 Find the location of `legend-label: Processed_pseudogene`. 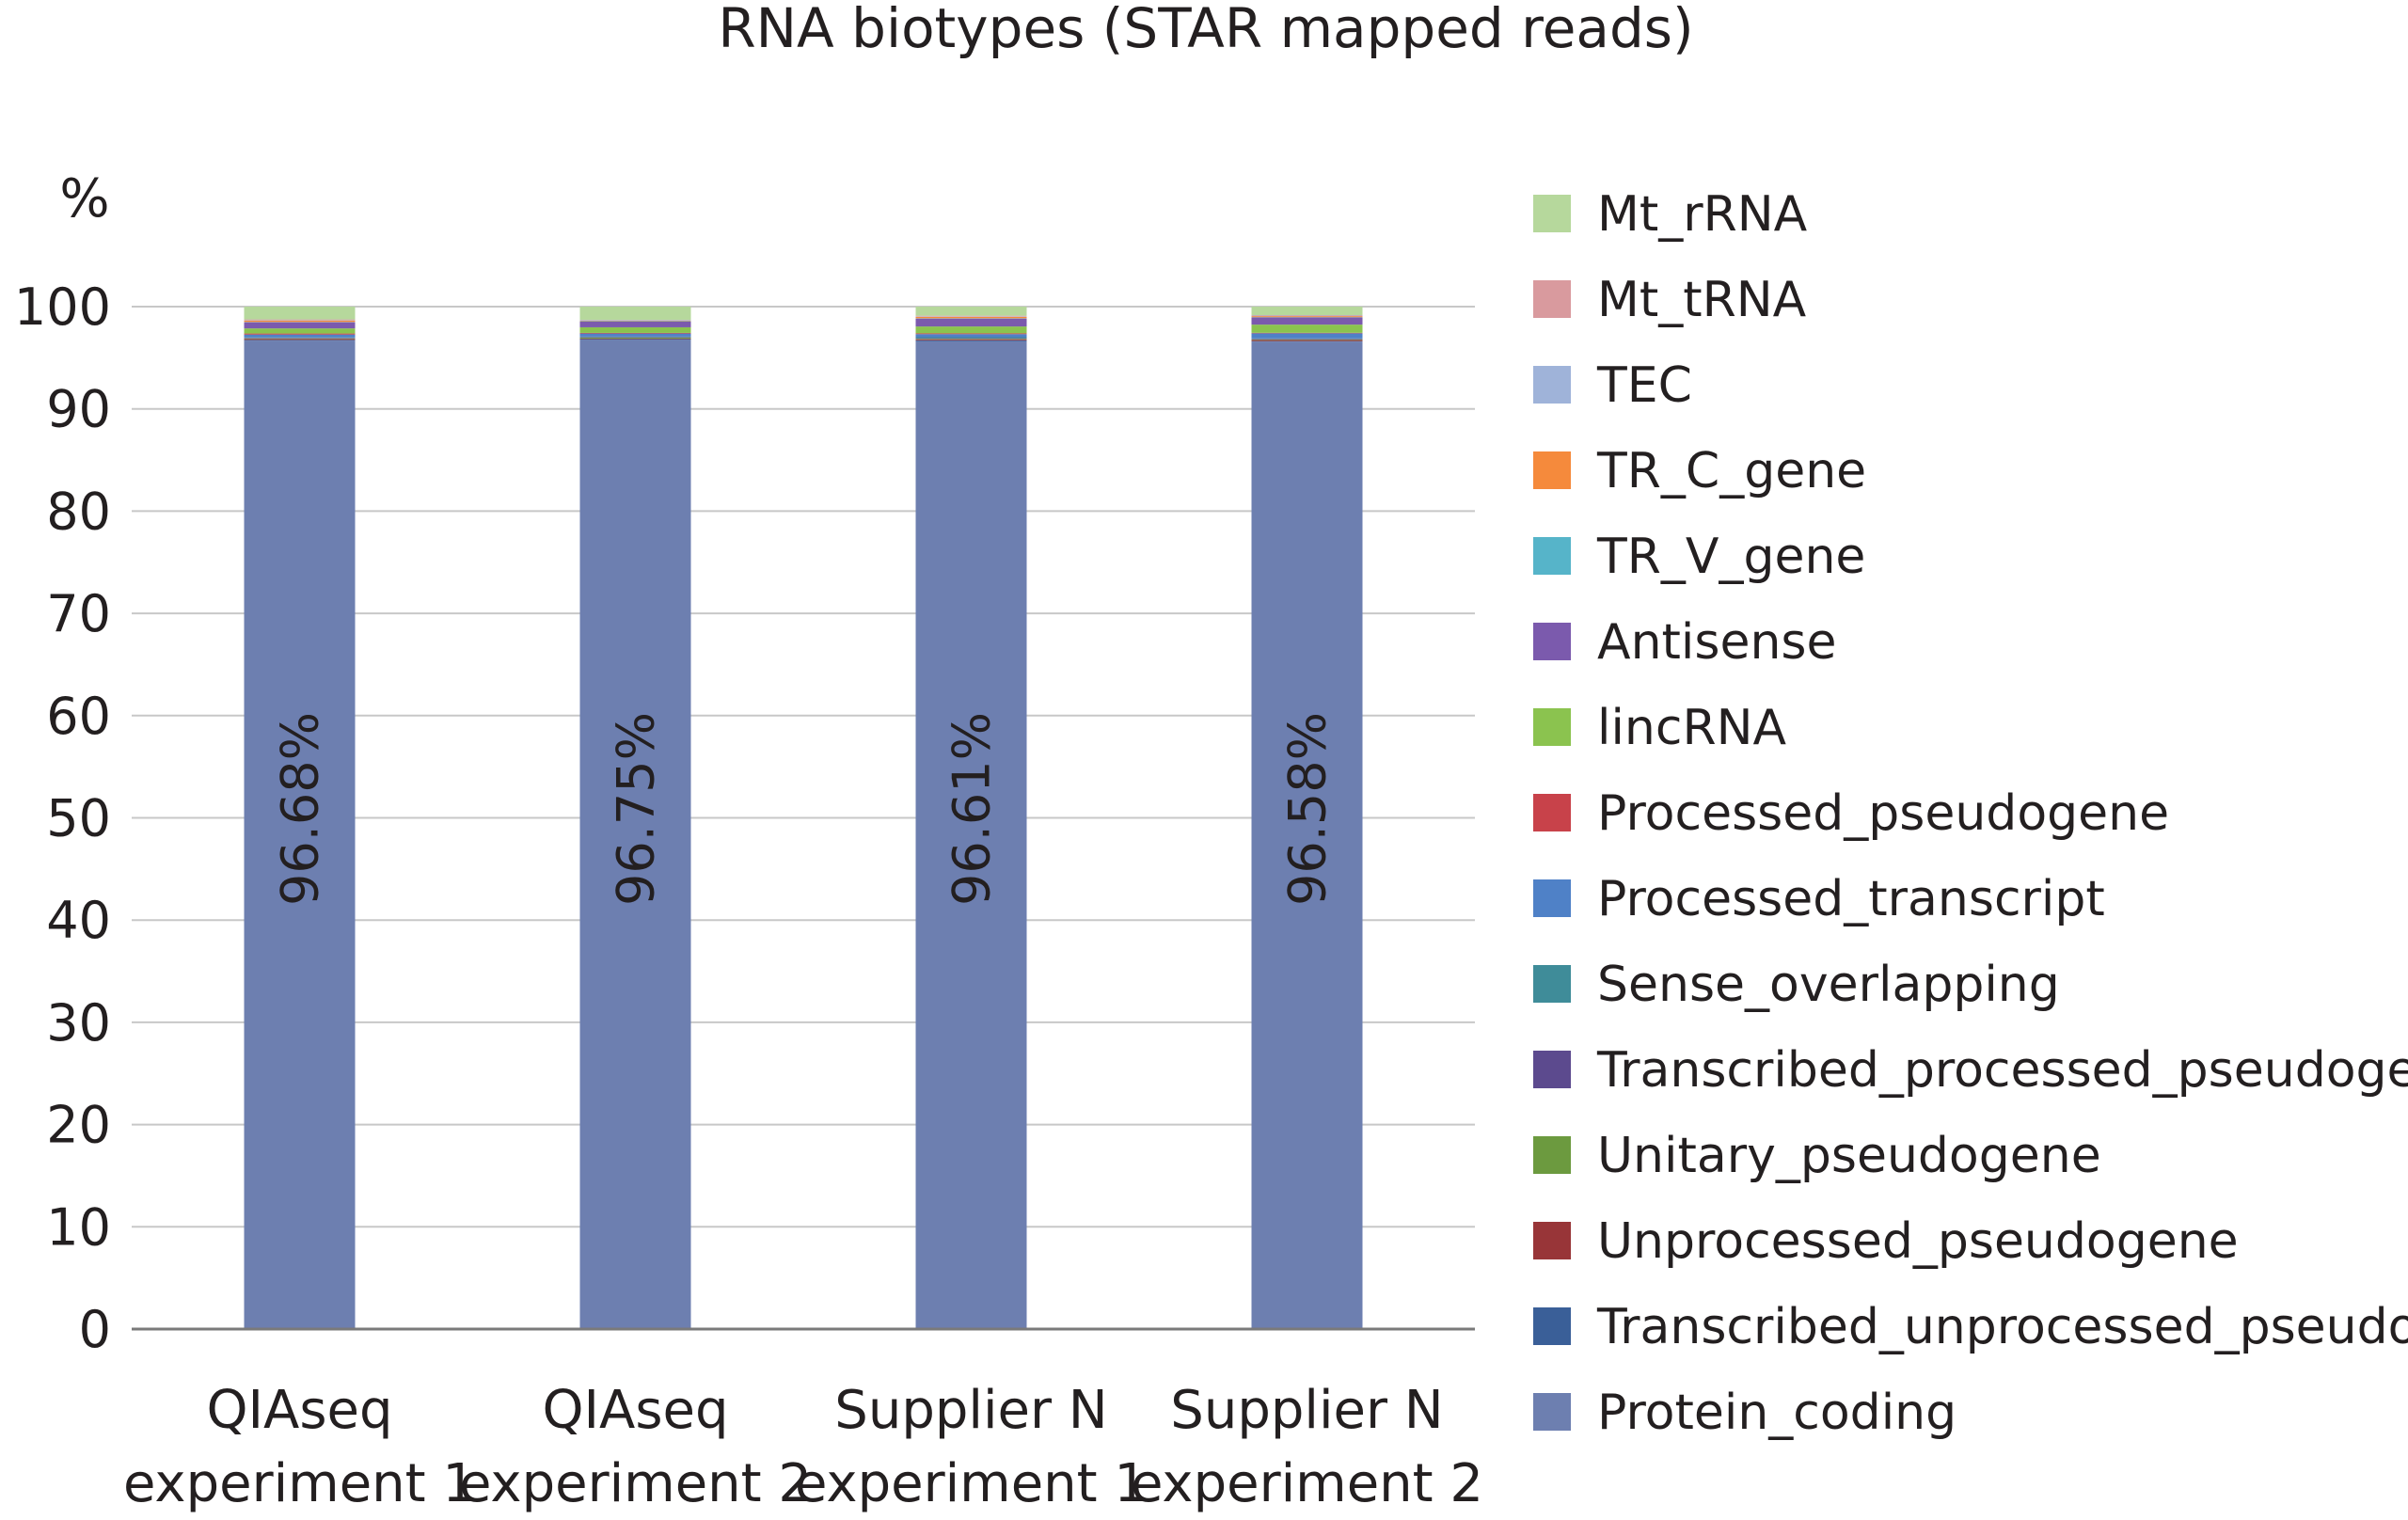

legend-label: Processed_pseudogene is located at coordinates (1883, 813).